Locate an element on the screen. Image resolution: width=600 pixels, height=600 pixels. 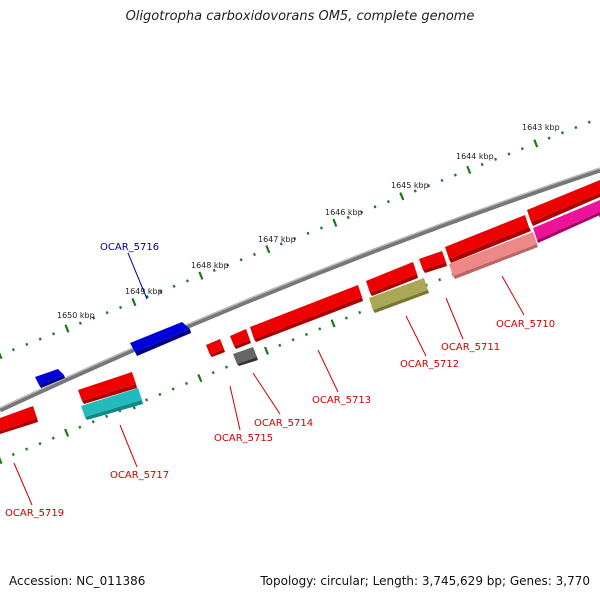
scale-label-1646: 1646 kbp is located at coordinates (344, 212).